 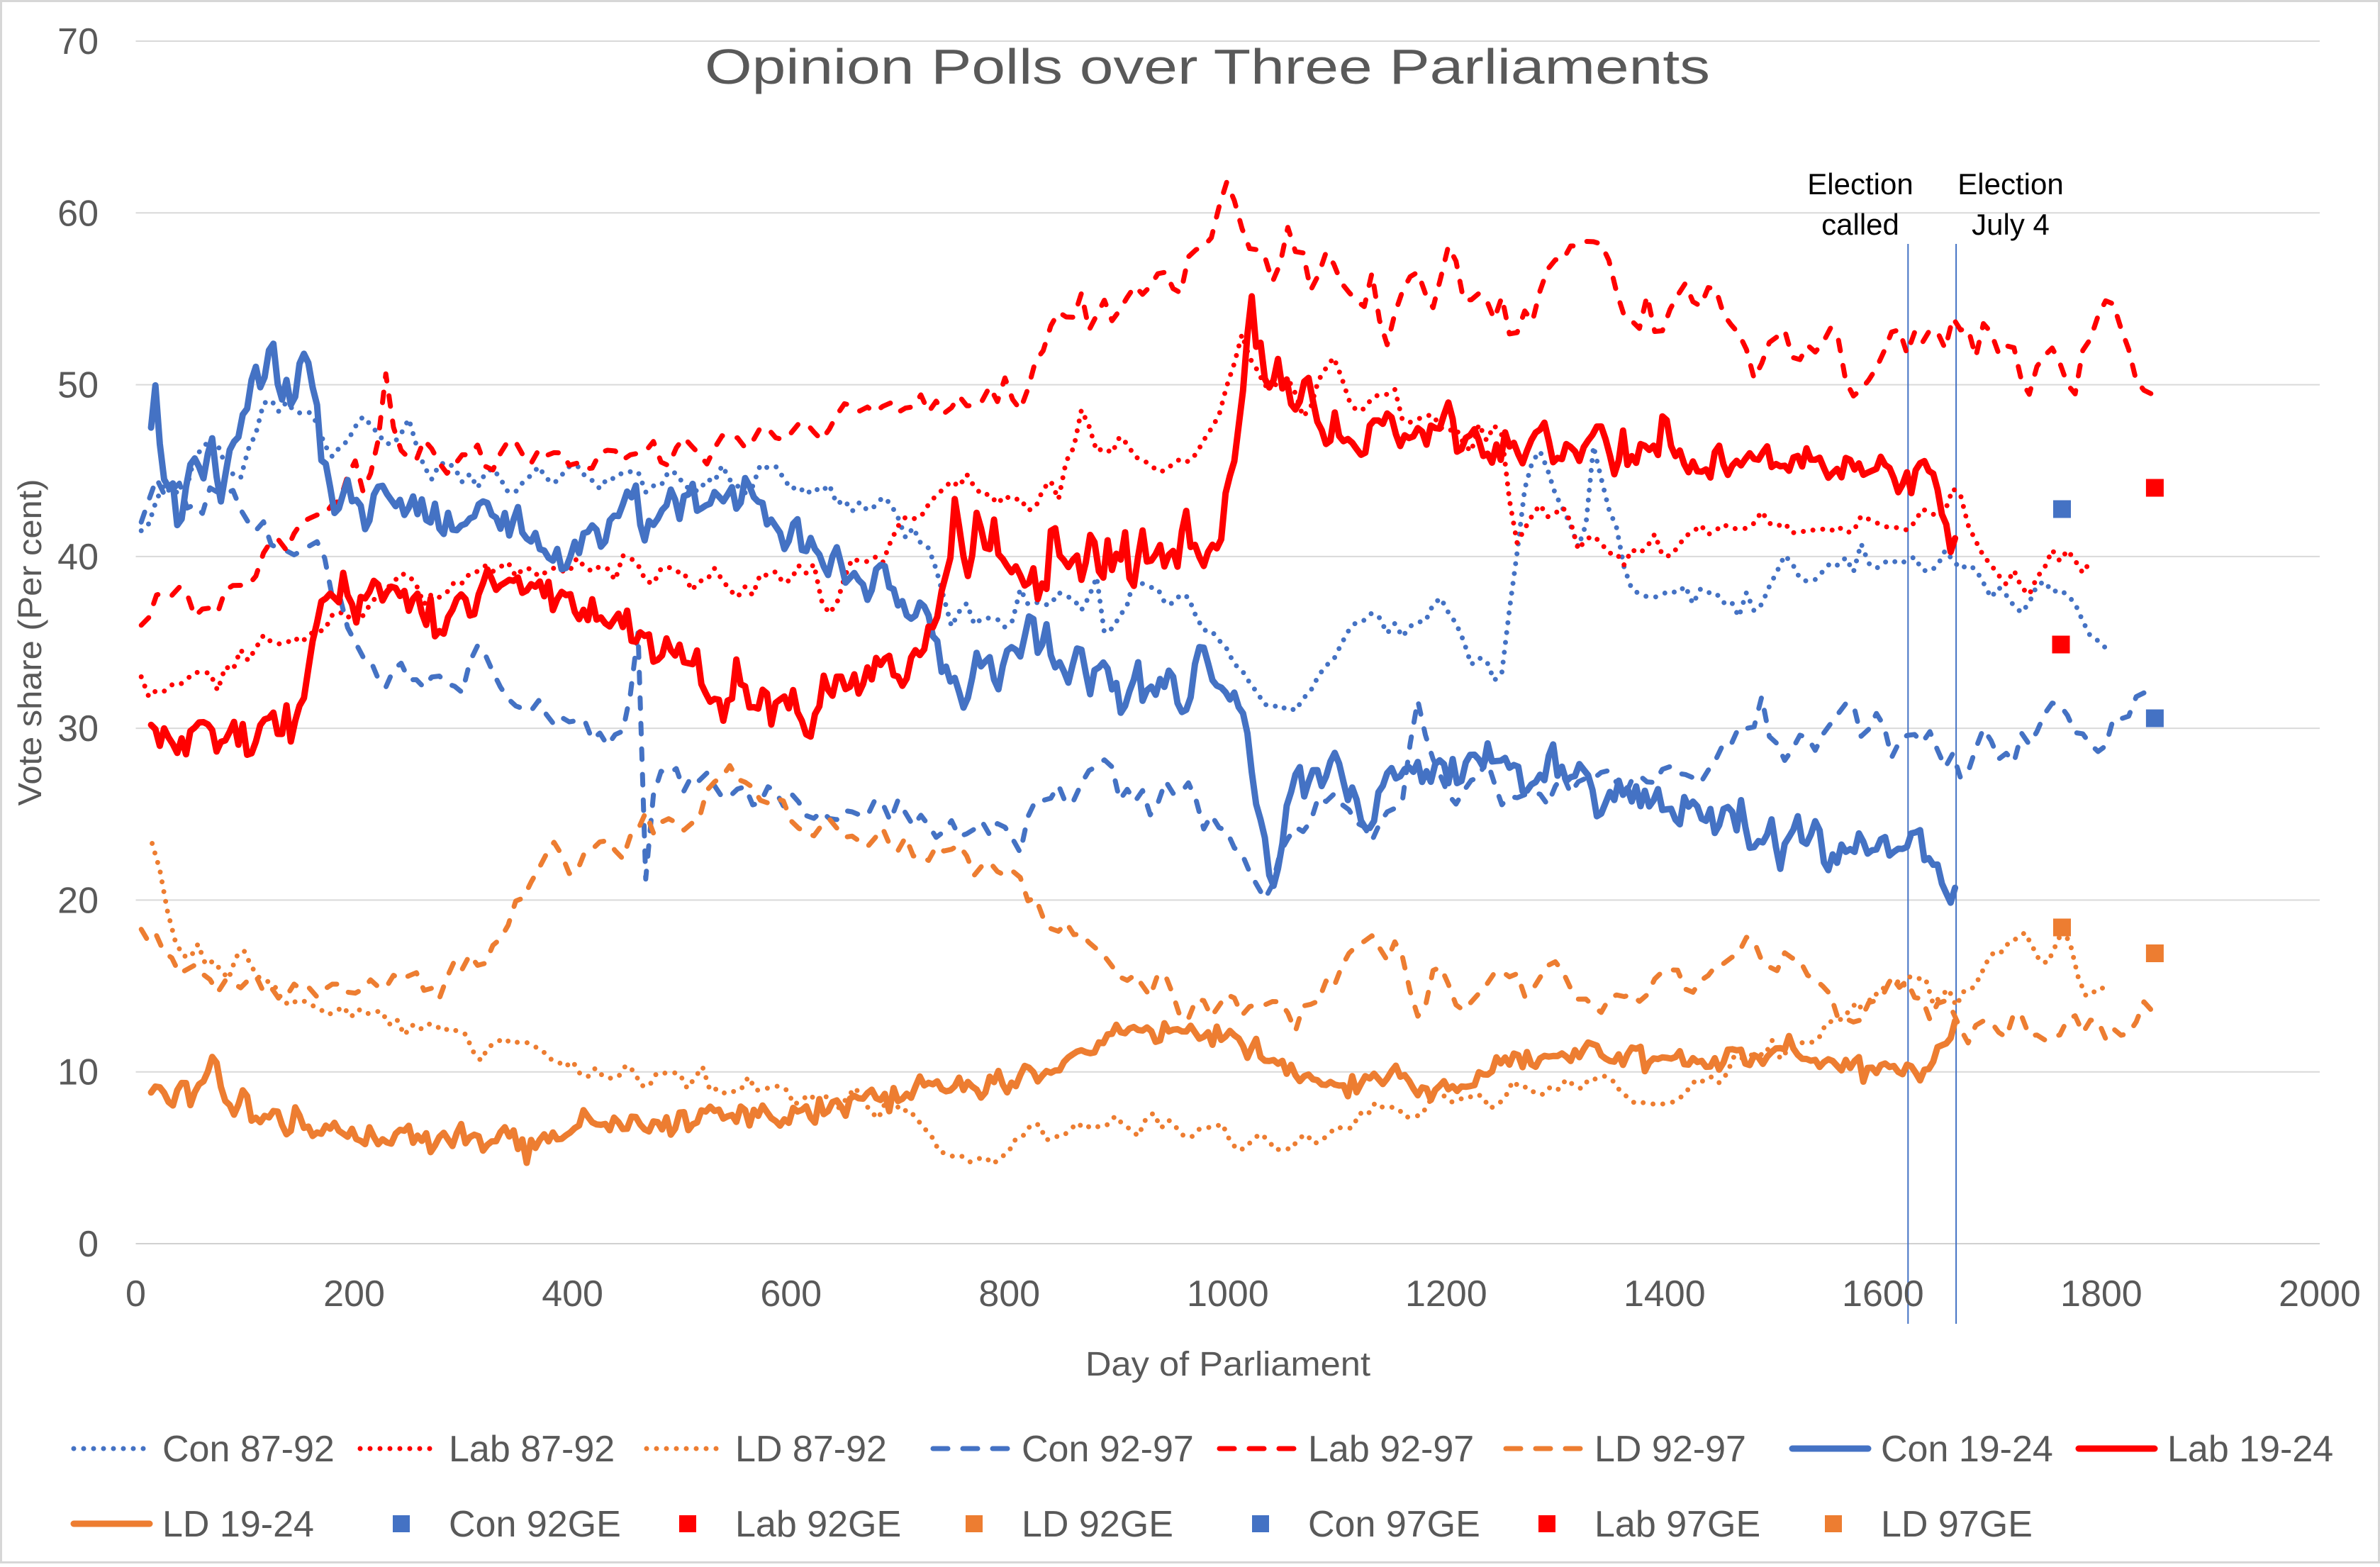 I want to click on svg-text: 2000, so click(x=2320, y=1294).